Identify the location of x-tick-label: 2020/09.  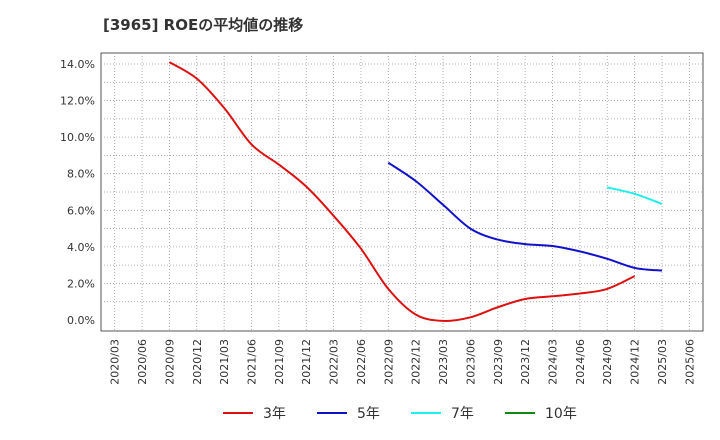
(169, 362).